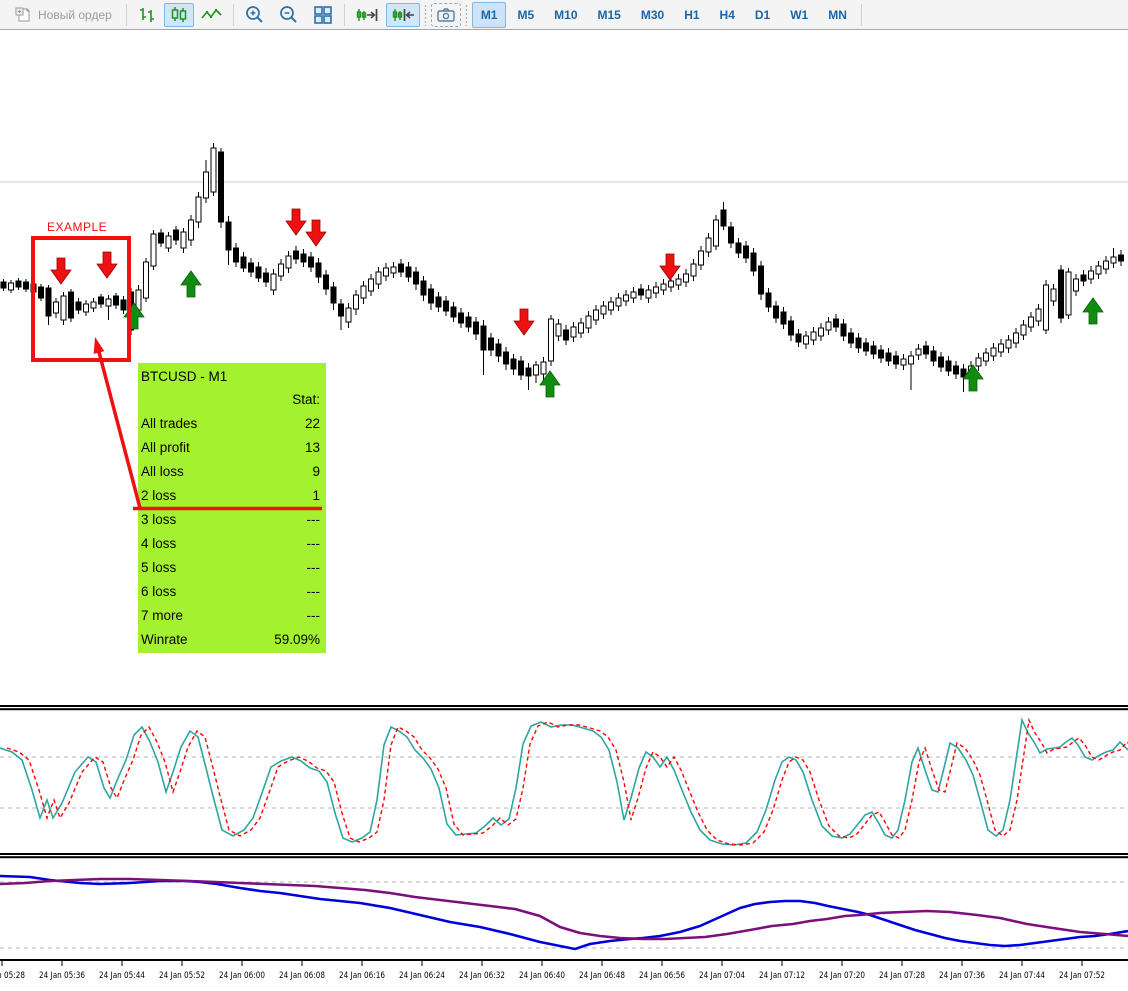 This screenshot has height=991, width=1128. What do you see at coordinates (362, 976) in the screenshot?
I see `time-label: 24 Jan 06:16` at bounding box center [362, 976].